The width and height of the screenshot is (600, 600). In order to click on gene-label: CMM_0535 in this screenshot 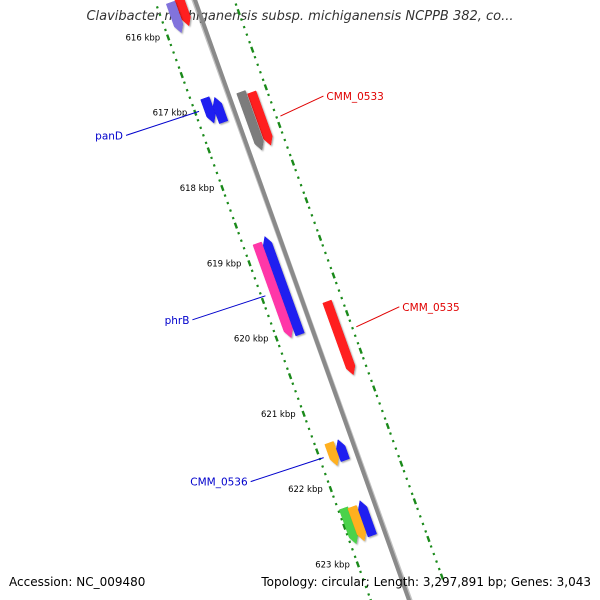, I will do `click(430, 308)`.